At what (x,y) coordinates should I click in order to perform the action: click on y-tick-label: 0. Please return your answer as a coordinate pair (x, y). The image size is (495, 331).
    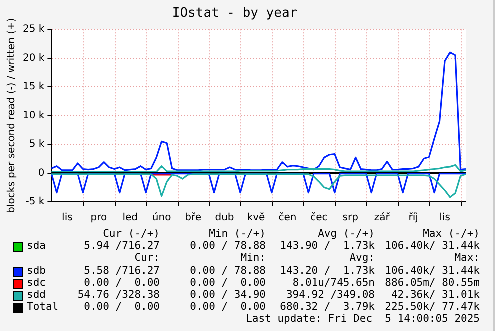
    Looking at the image, I should click on (41, 173).